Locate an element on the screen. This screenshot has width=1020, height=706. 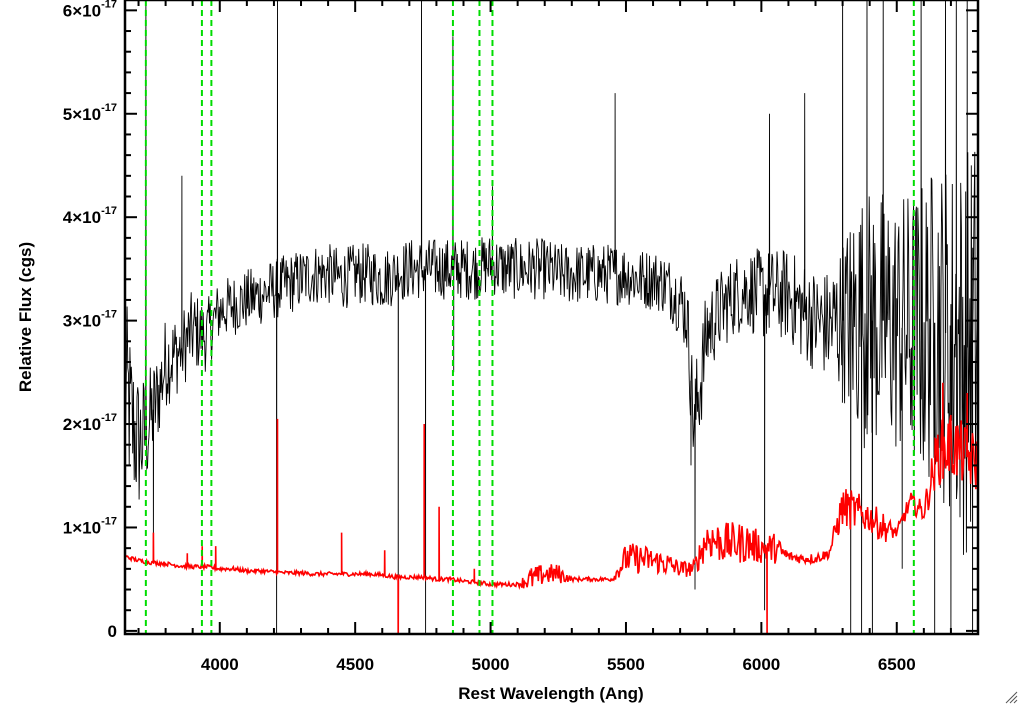
y-tick-label: 2×10⁻¹⁷ is located at coordinates (90, 423).